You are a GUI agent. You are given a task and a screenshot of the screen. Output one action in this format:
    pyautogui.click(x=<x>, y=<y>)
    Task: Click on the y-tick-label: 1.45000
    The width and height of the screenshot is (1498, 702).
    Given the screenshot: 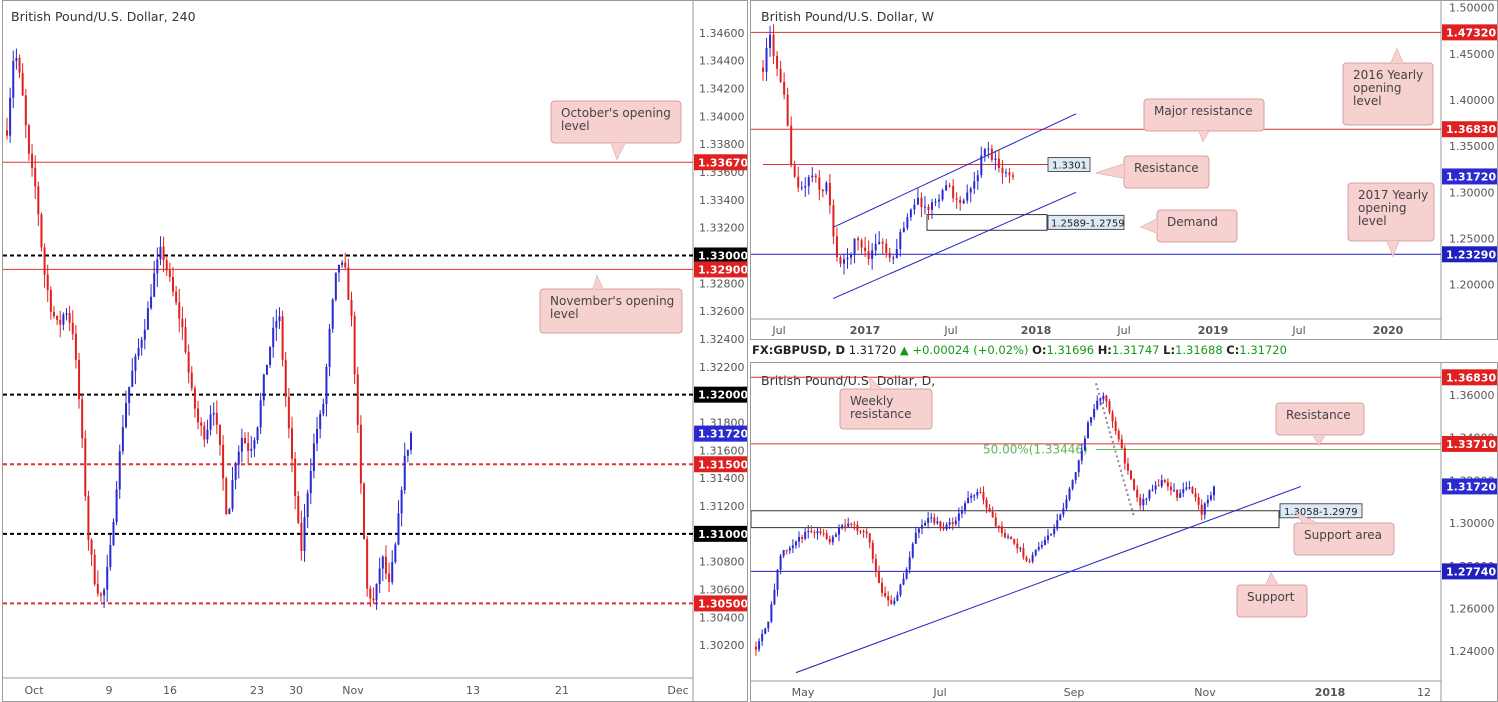 What is the action you would take?
    pyautogui.click(x=1472, y=54)
    